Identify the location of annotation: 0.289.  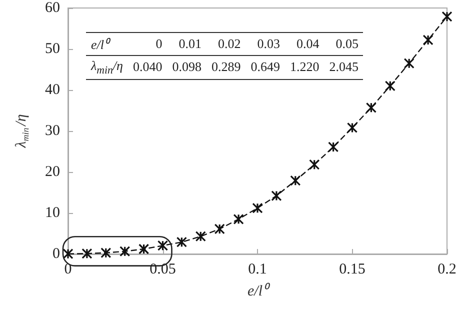
(226, 67).